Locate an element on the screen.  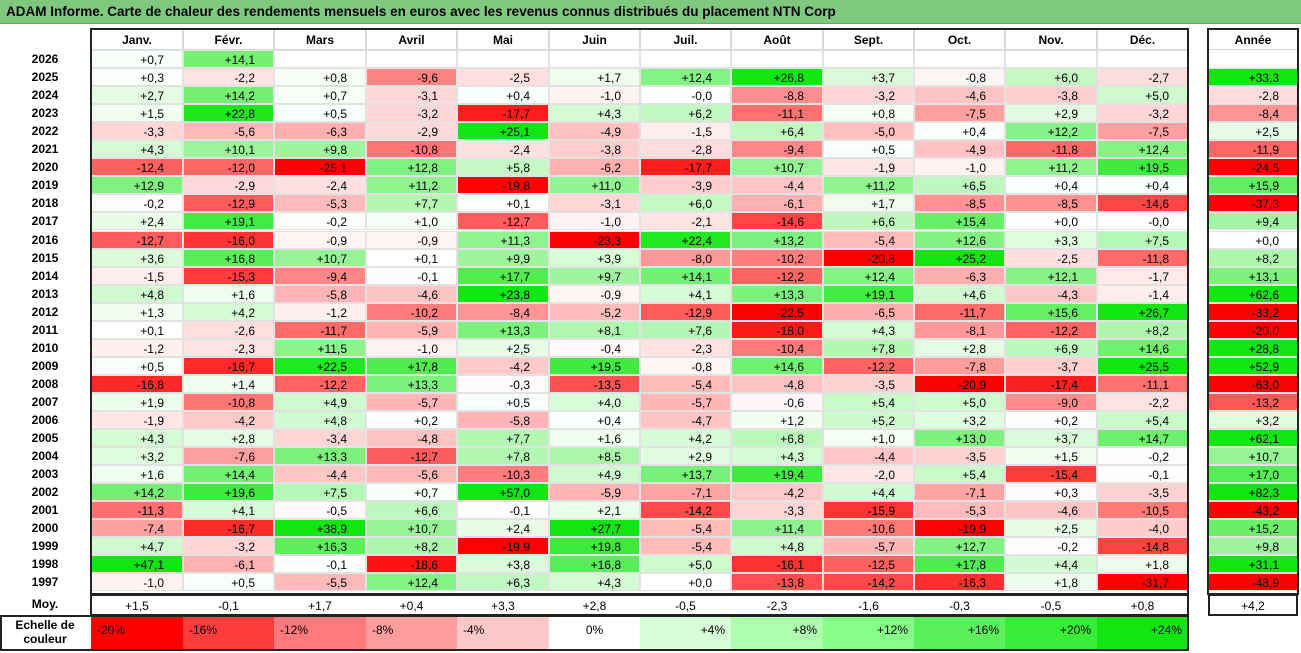
heatmap-cell: +19,8 is located at coordinates (594, 546).